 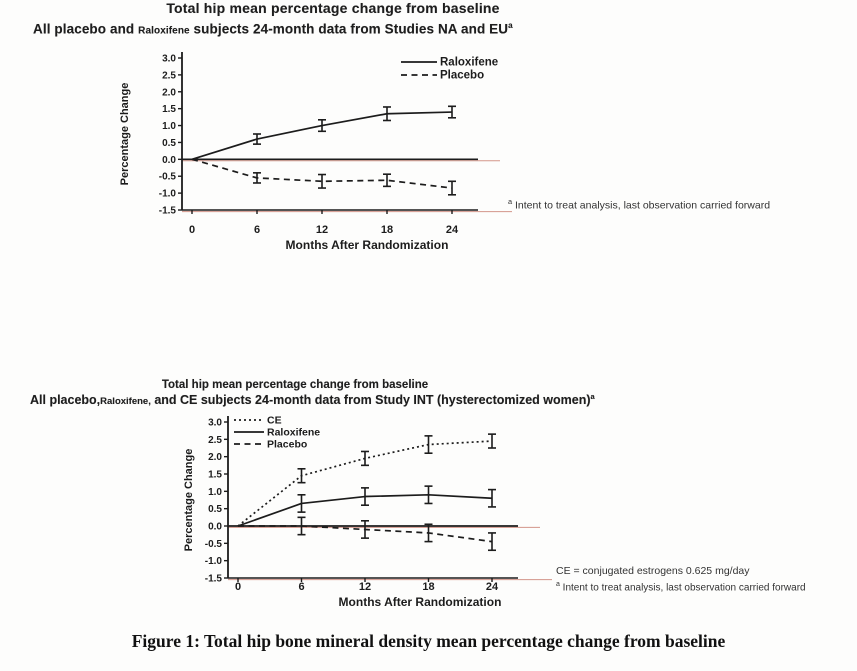 What do you see at coordinates (592, 396) in the screenshot?
I see `chart2-subtitle-superscript: a` at bounding box center [592, 396].